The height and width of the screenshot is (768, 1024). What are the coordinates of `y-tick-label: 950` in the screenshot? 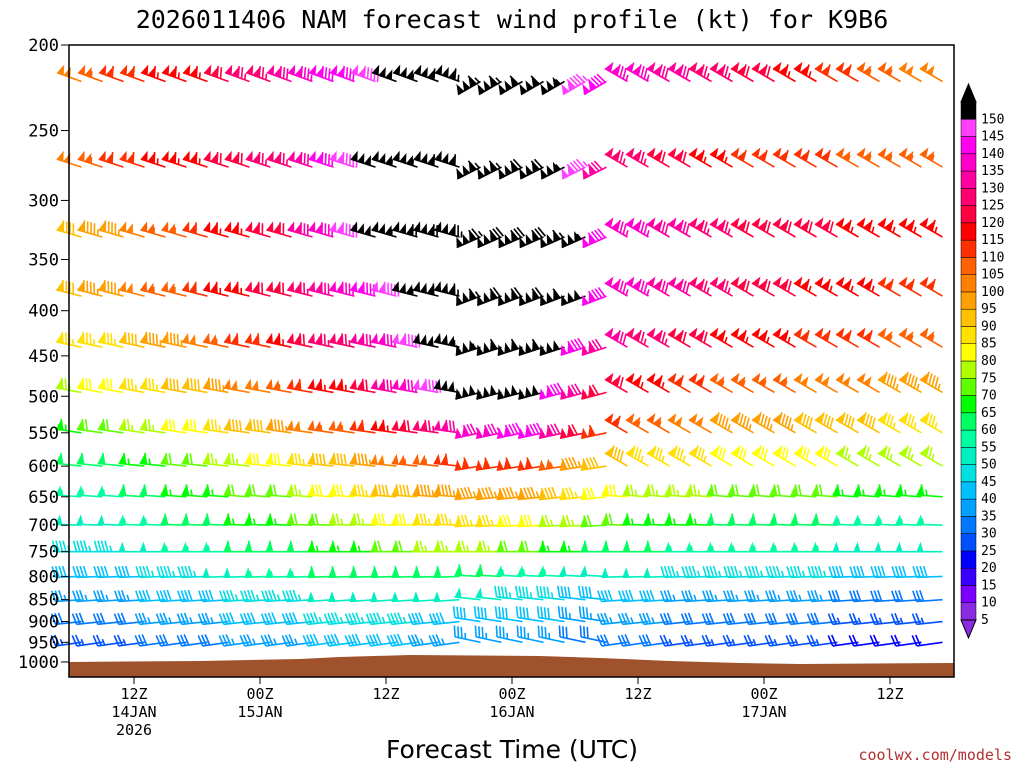 It's located at (43, 643).